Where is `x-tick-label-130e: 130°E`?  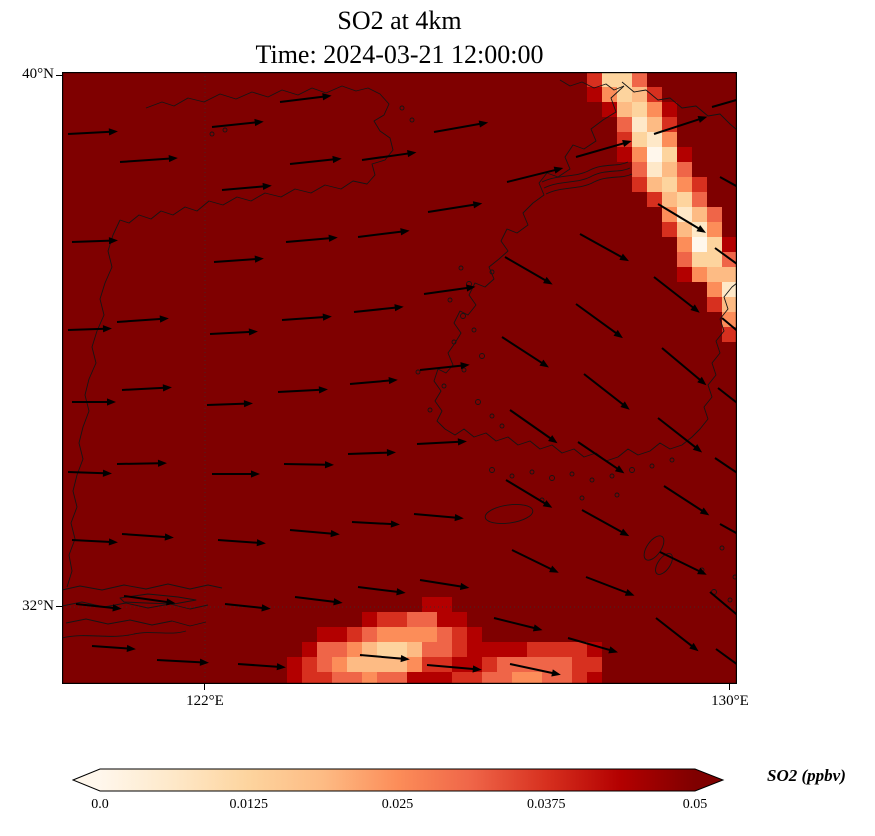 x-tick-label-130e: 130°E is located at coordinates (730, 701).